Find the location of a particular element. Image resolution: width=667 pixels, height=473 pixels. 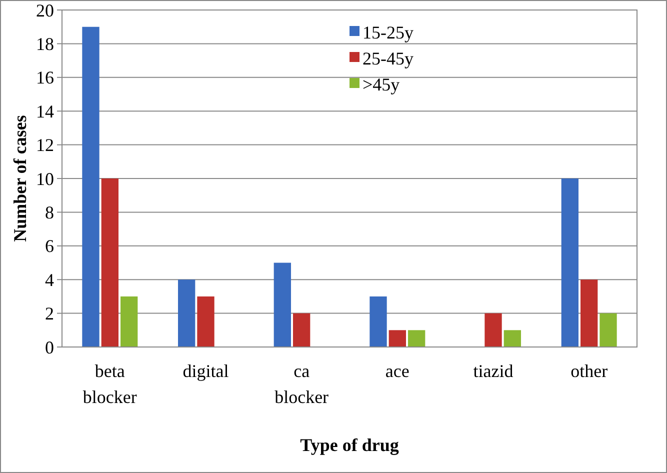

x-tick-label: digital is located at coordinates (205, 371).